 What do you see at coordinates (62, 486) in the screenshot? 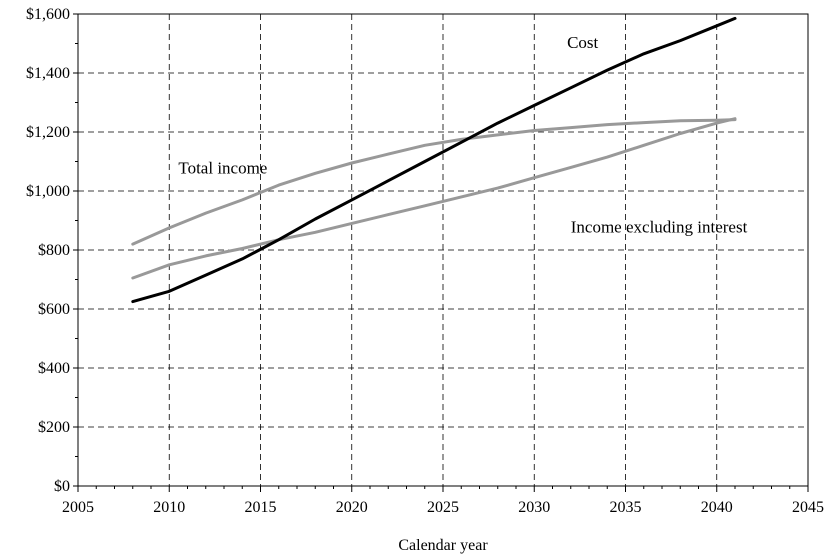
I see `y-tick-label: $0` at bounding box center [62, 486].